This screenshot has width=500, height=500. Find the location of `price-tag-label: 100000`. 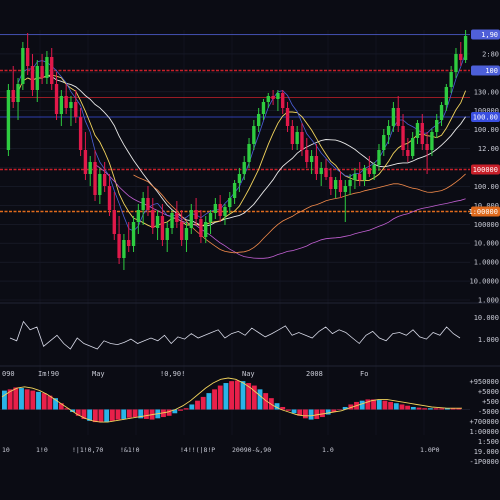

price-tag-label: 100000 is located at coordinates (485, 170).